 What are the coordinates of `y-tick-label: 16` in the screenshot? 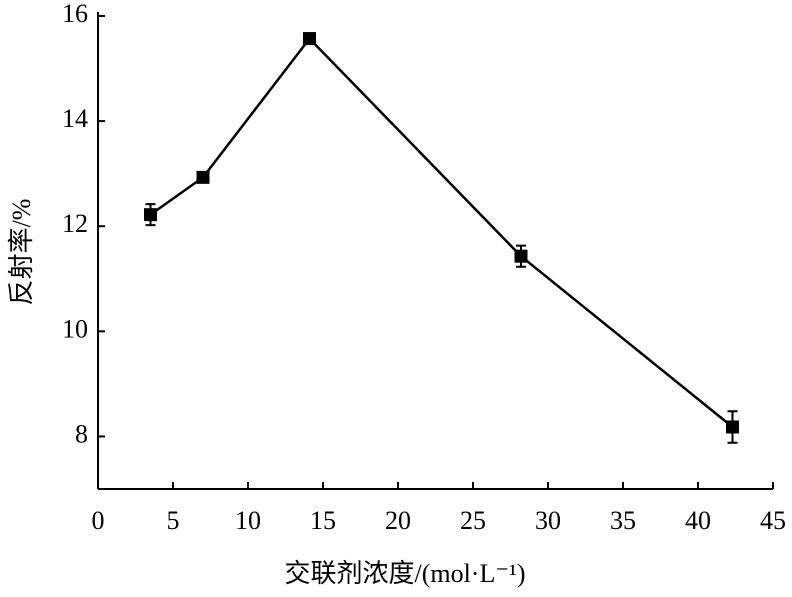 It's located at (75, 14).